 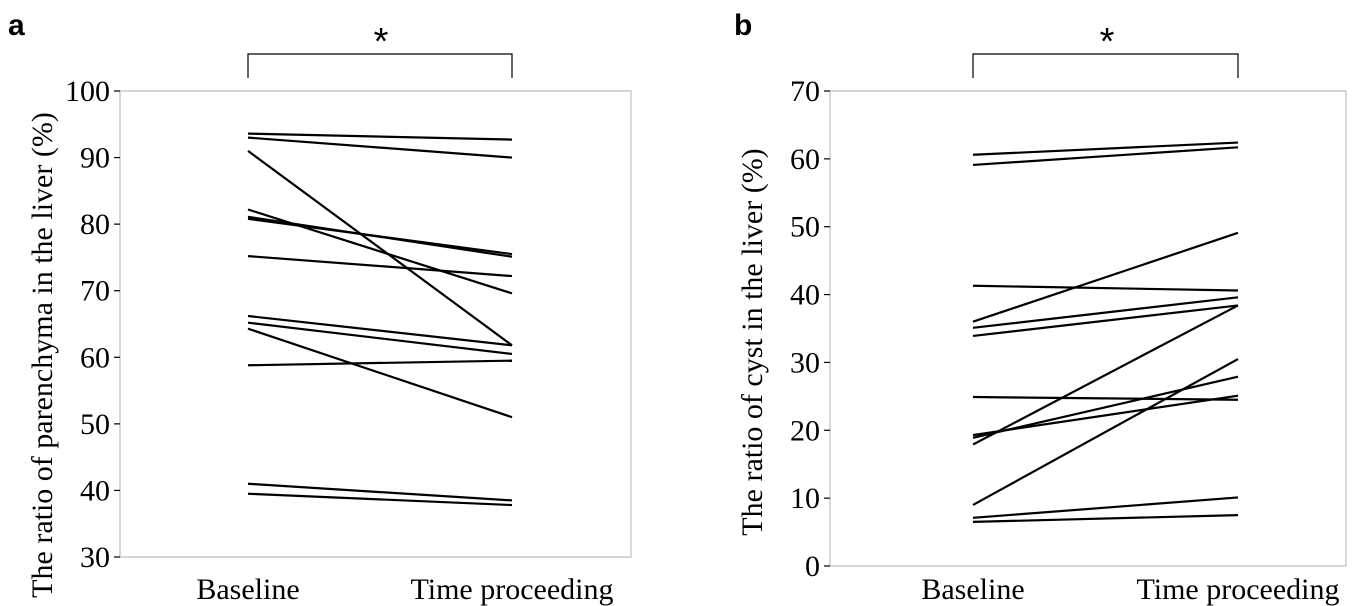 What do you see at coordinates (404, 589) in the screenshot?
I see `panel-a-x-axis: Baseline Time proceeding` at bounding box center [404, 589].